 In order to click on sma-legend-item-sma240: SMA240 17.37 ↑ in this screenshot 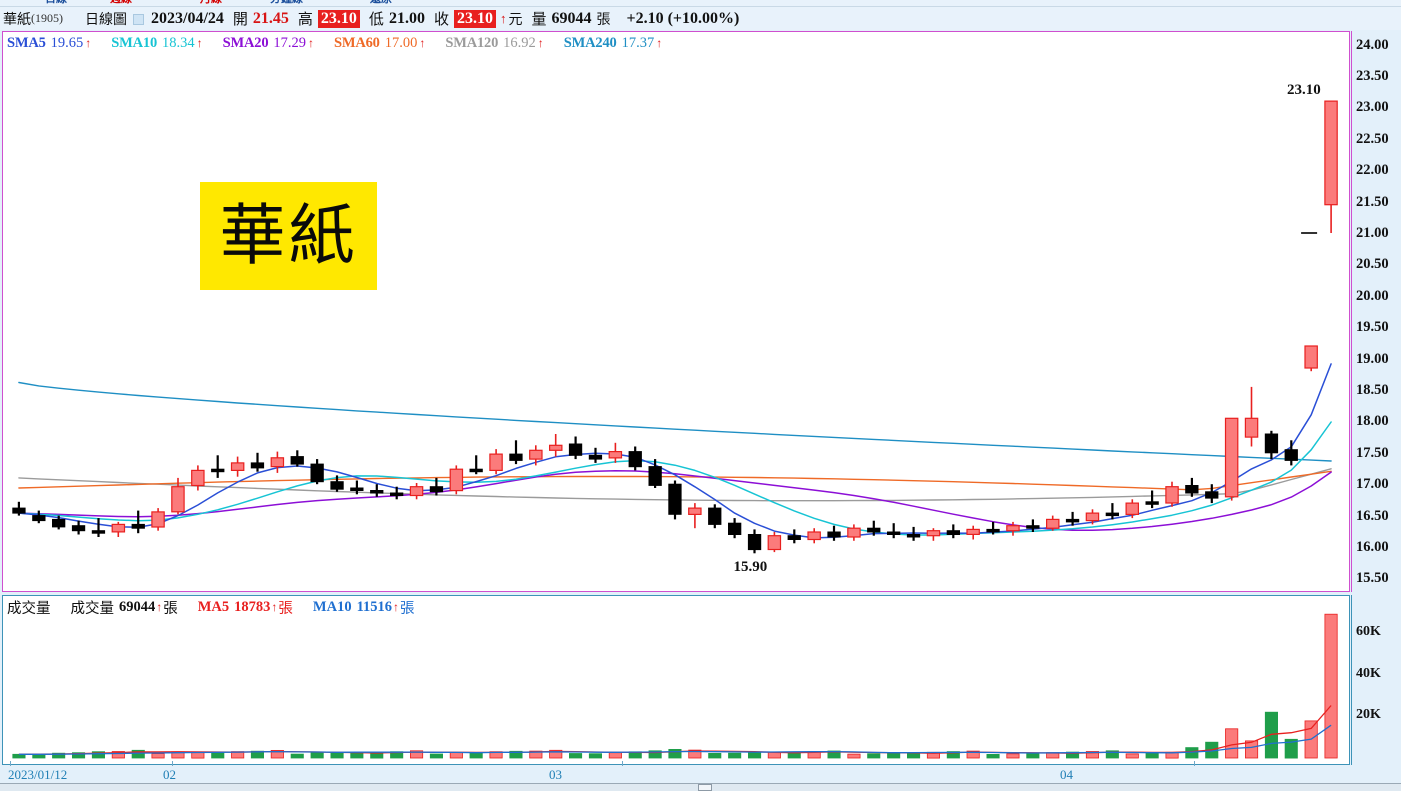, I will do `click(613, 43)`.